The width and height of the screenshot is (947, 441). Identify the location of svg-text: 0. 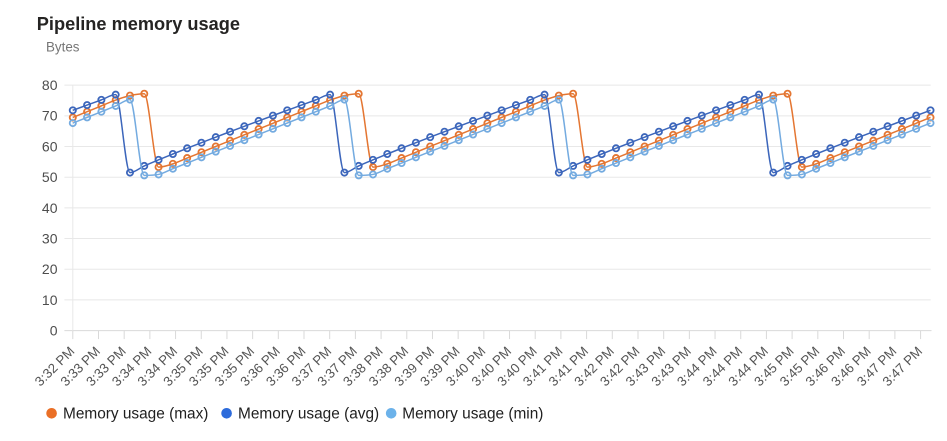
(54, 331).